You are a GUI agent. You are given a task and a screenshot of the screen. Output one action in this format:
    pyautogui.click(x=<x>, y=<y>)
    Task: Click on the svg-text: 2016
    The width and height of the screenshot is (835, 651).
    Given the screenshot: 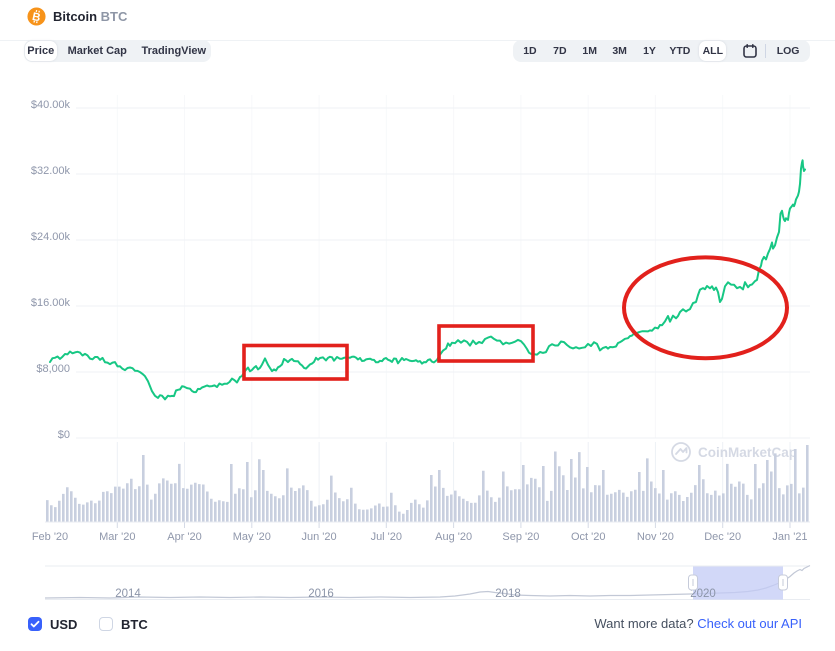 What is the action you would take?
    pyautogui.click(x=321, y=594)
    